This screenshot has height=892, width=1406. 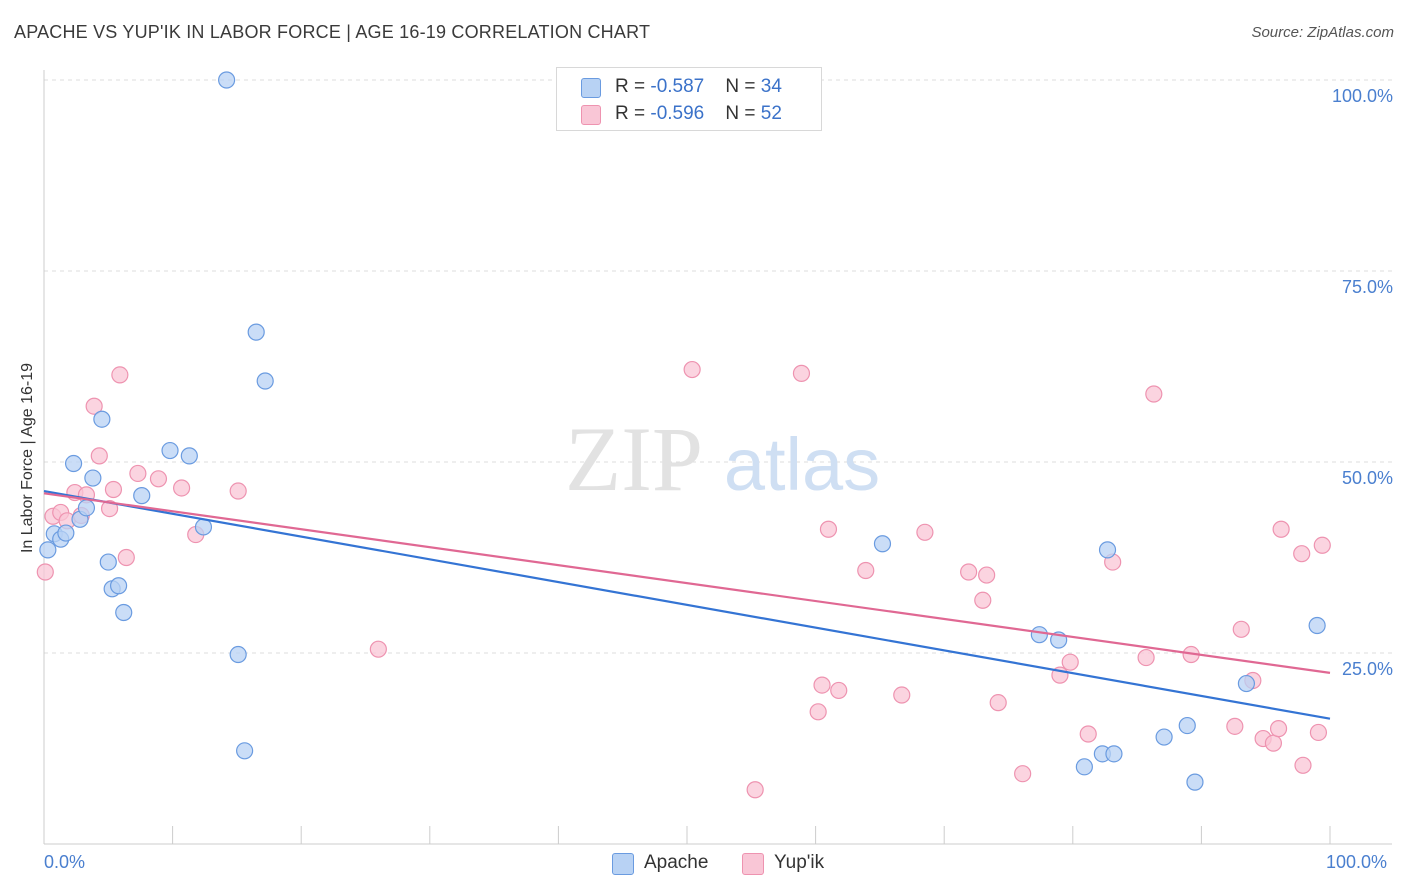 I want to click on yupik-r-label: R =, so click(x=633, y=113).